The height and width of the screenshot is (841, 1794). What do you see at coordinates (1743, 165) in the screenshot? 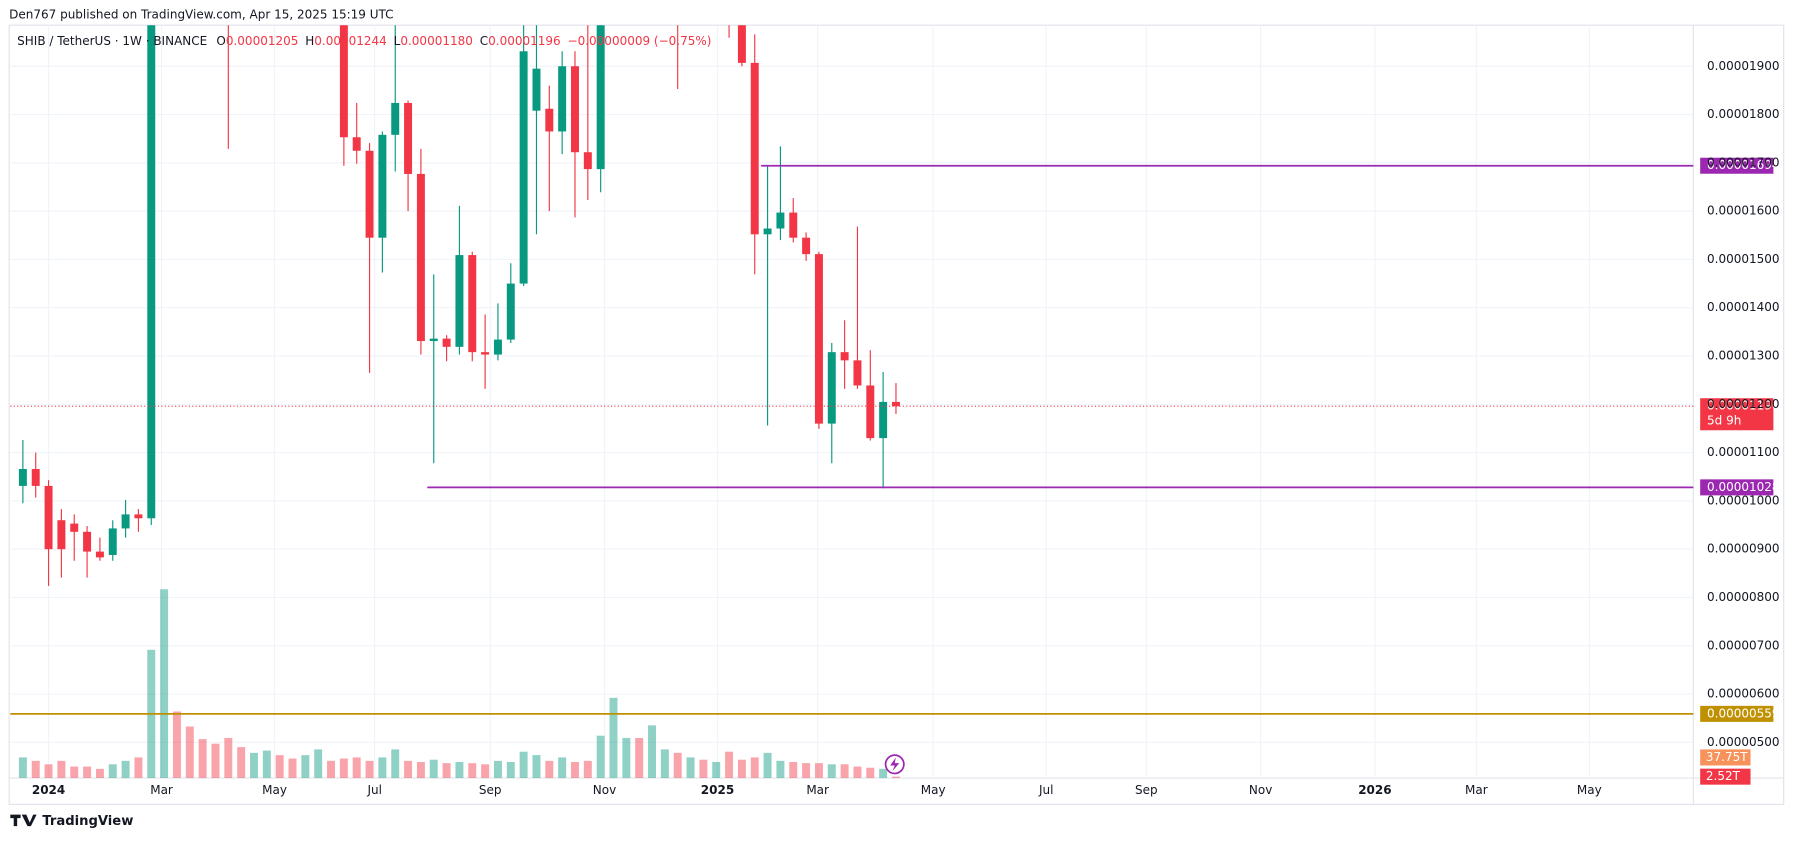
I see `level-label: 0.00001694` at bounding box center [1743, 165].